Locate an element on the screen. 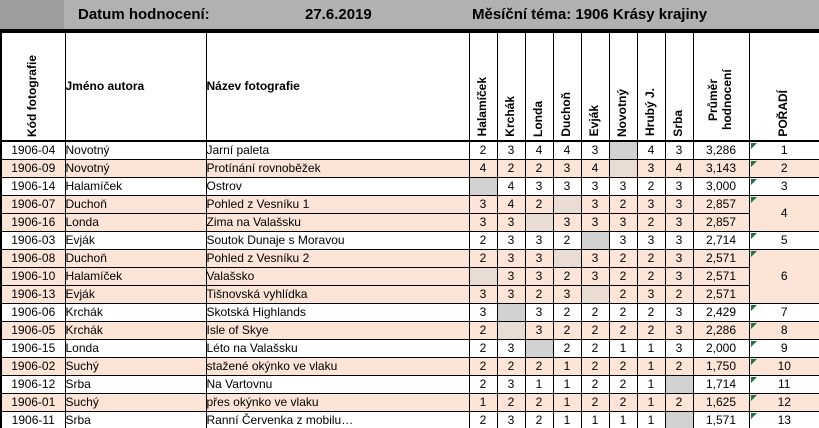 This screenshot has width=819, height=428. photo-title-cell: Valašsko is located at coordinates (337, 276).